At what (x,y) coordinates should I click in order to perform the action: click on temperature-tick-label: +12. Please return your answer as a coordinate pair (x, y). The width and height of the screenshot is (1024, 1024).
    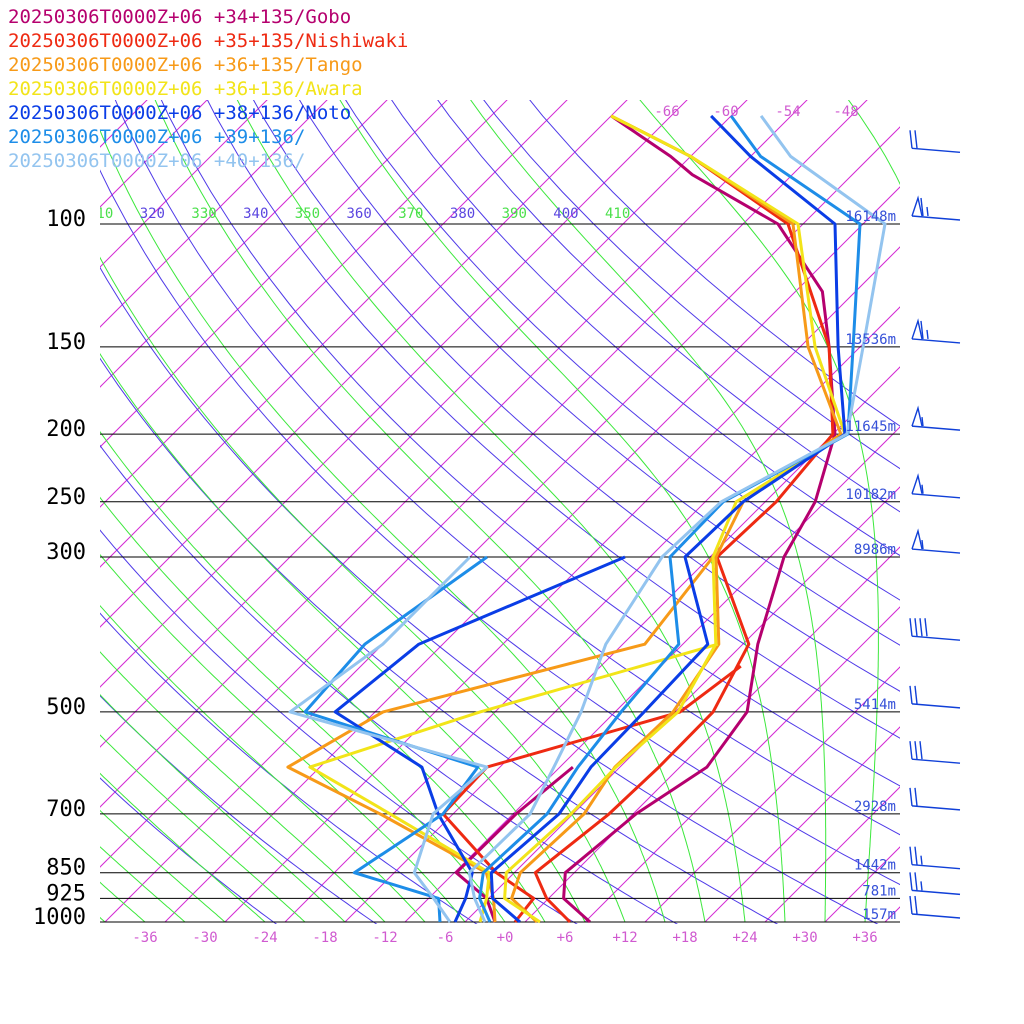
    Looking at the image, I should click on (624, 938).